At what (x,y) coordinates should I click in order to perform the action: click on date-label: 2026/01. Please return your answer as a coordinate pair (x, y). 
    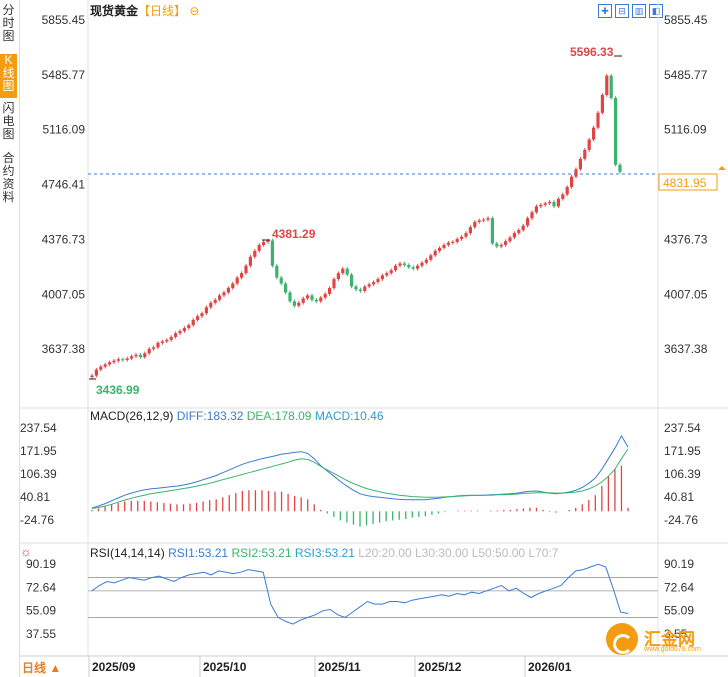
    Looking at the image, I should click on (550, 667).